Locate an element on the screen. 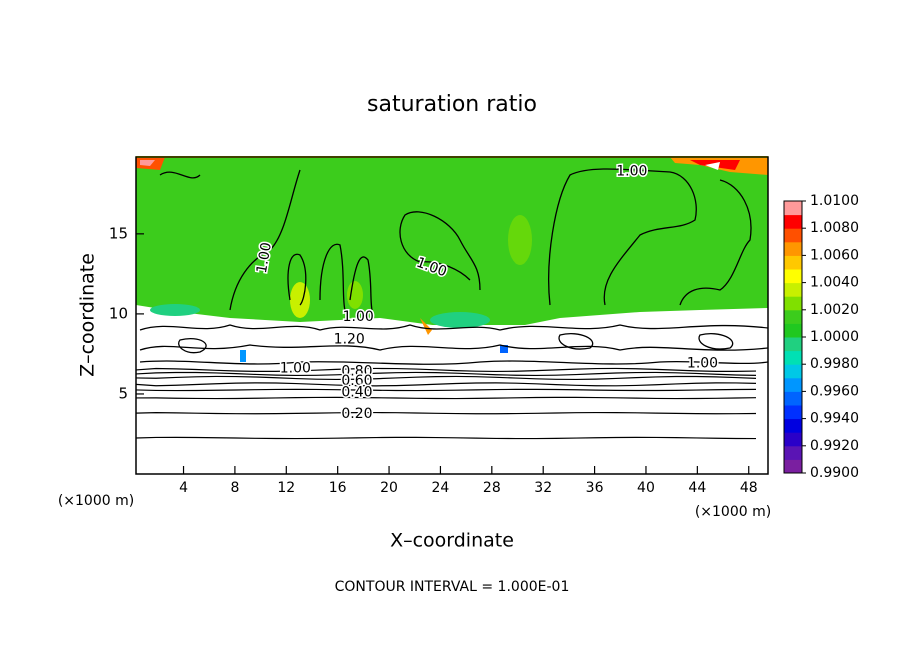  contour-label: 0.80 is located at coordinates (356, 372).